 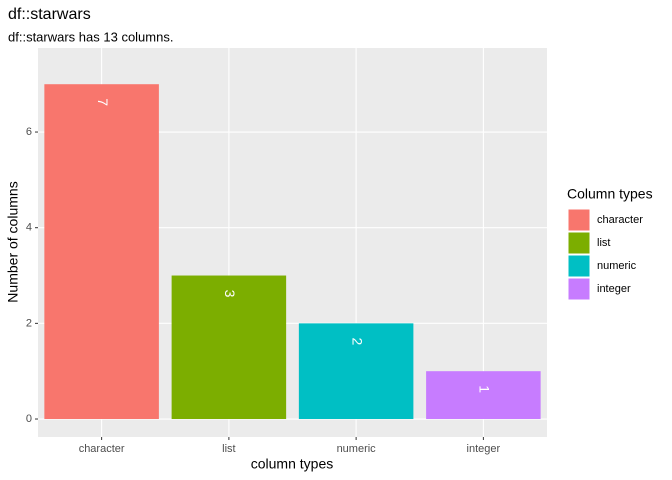 What do you see at coordinates (610, 194) in the screenshot?
I see `legend-title: Column types` at bounding box center [610, 194].